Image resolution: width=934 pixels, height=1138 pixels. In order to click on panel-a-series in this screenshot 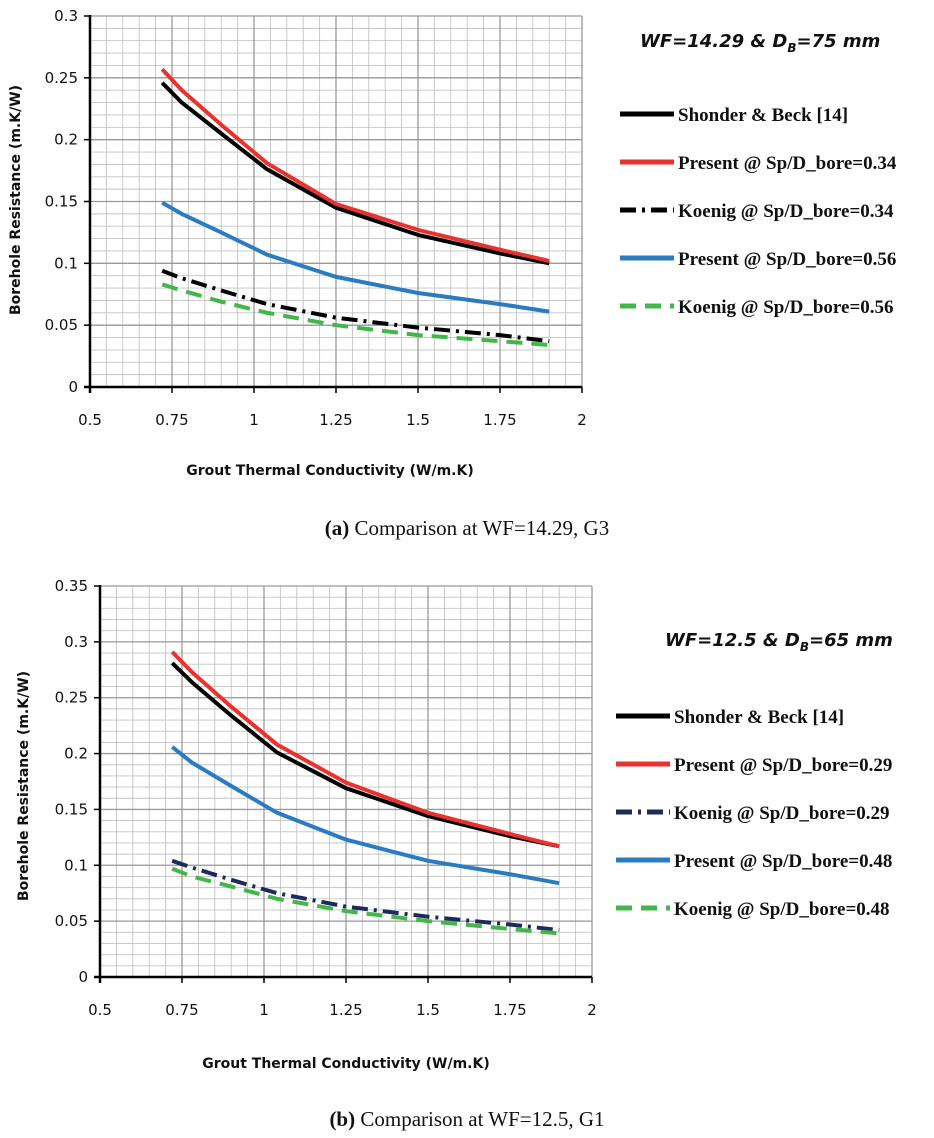, I will do `click(355, 207)`.